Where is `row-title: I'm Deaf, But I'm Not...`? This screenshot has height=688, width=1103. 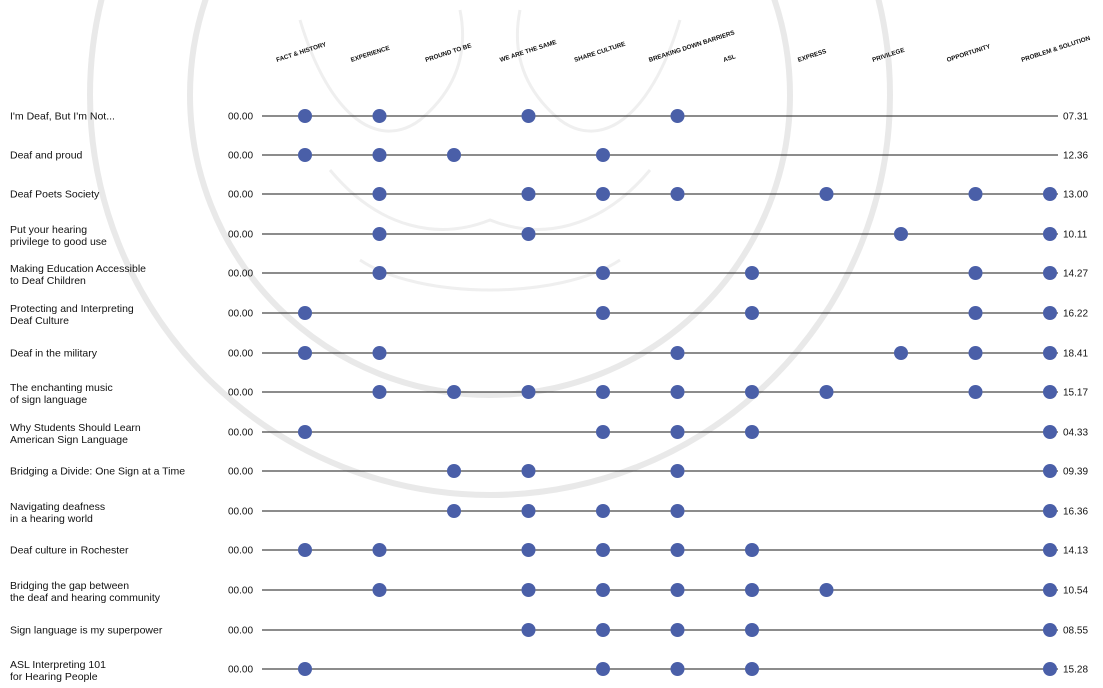
row-title: I'm Deaf, But I'm Not... is located at coordinates (62, 117).